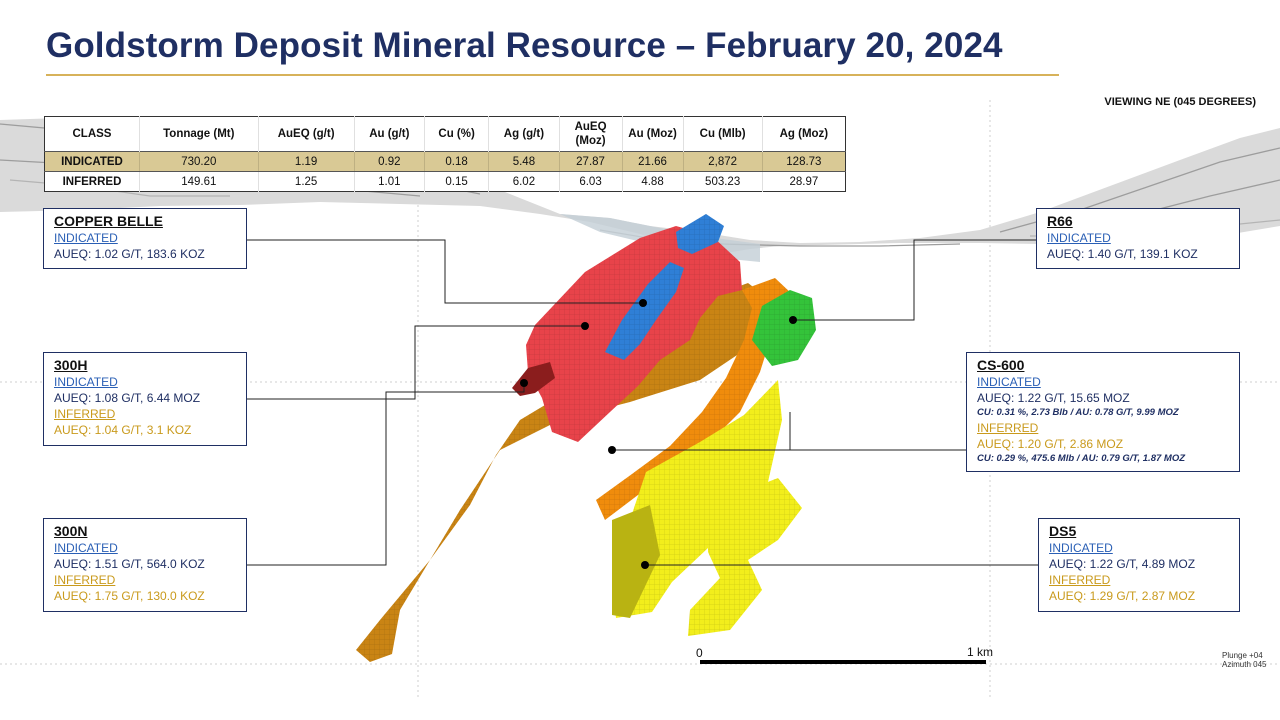 The height and width of the screenshot is (720, 1280). I want to click on table-cell: 730.20, so click(199, 161).